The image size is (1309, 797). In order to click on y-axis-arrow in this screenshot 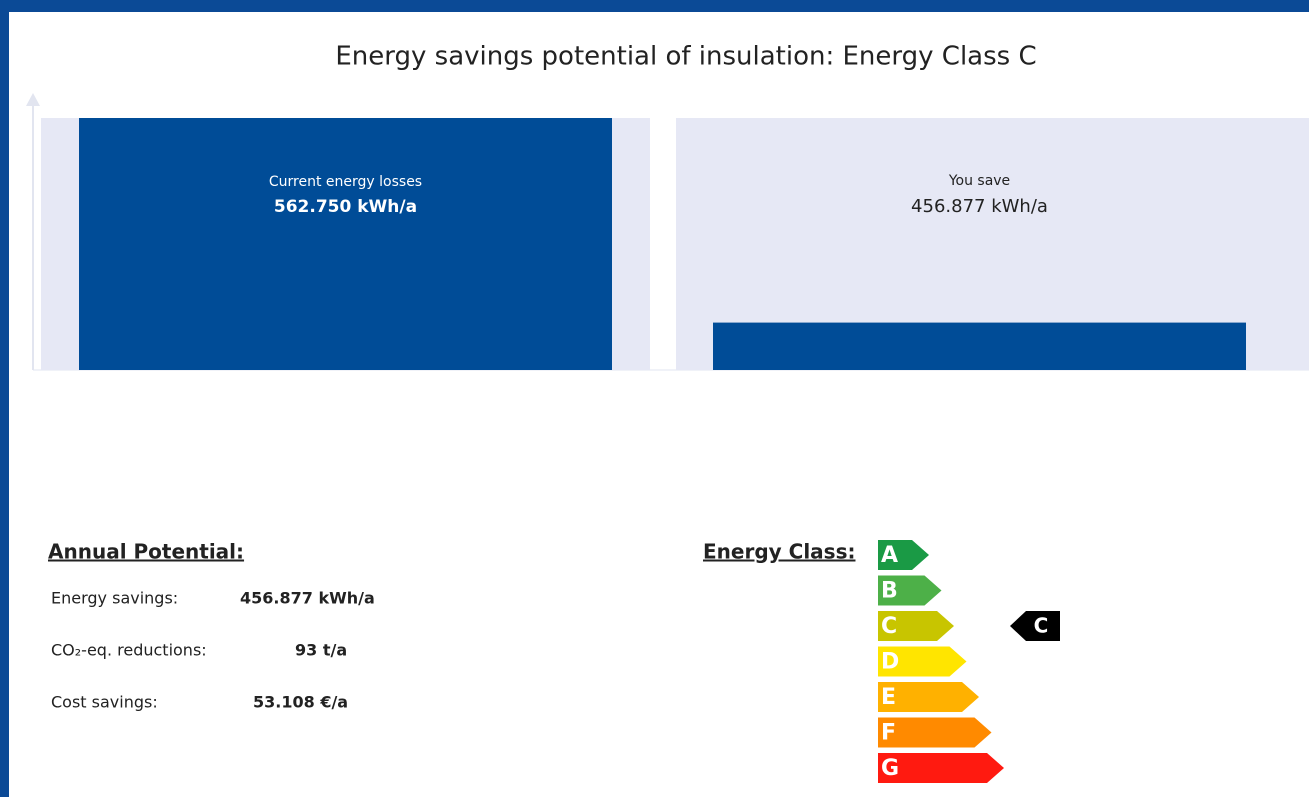, I will do `click(33, 99)`.